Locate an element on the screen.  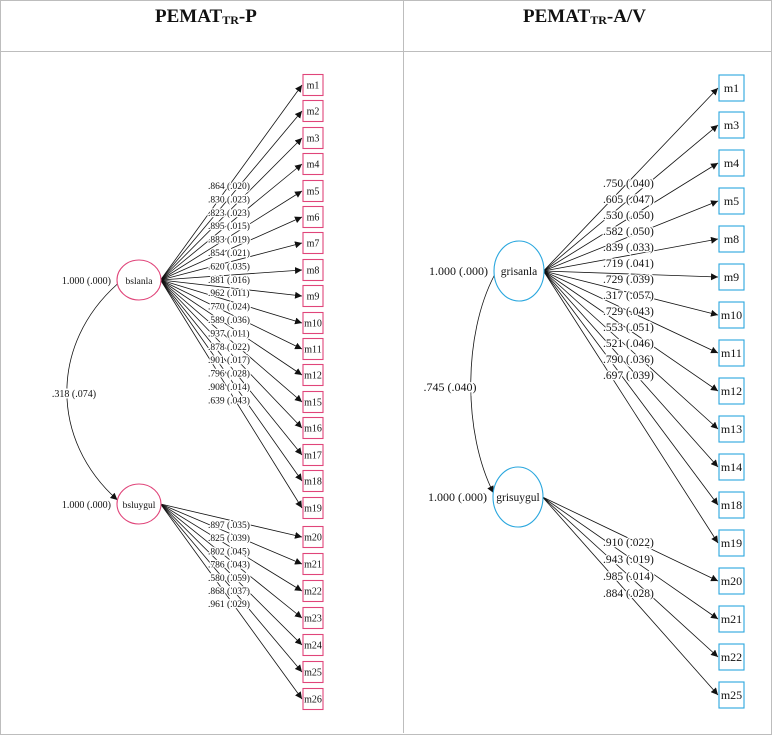
item-label: m9 is located at coordinates (731, 277).